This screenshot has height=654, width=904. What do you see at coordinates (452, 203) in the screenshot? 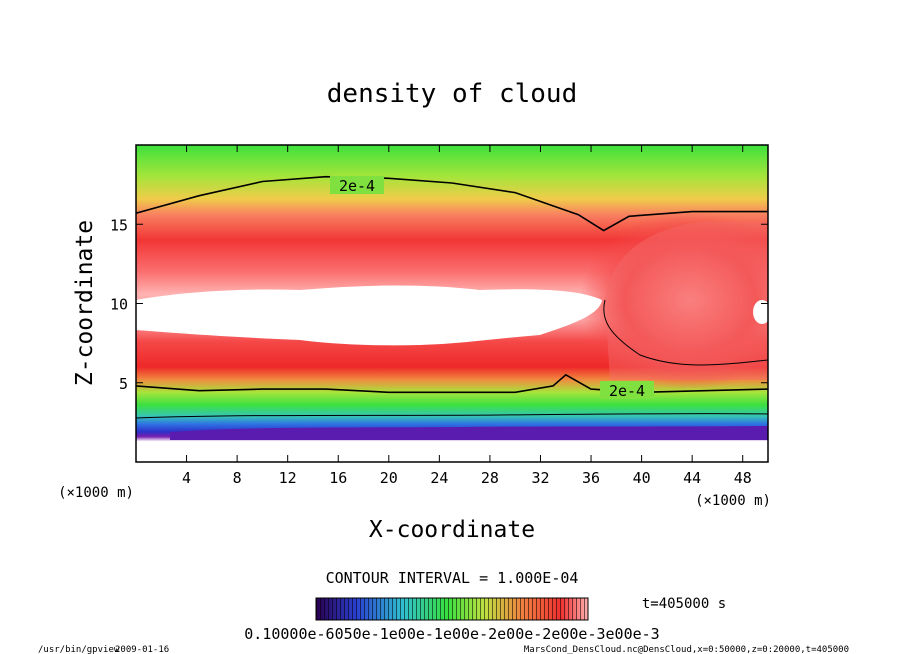
I see `upper-contour-line` at bounding box center [452, 203].